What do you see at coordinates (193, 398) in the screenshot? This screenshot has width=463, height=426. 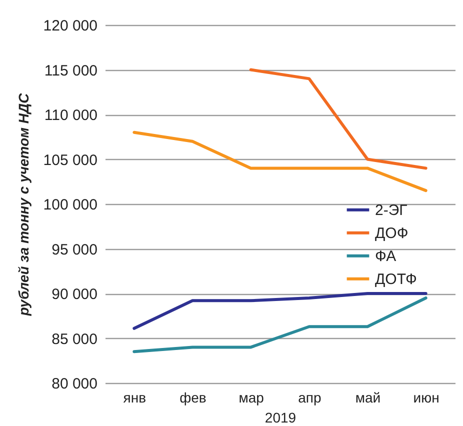 I see `x-tick-label: фев` at bounding box center [193, 398].